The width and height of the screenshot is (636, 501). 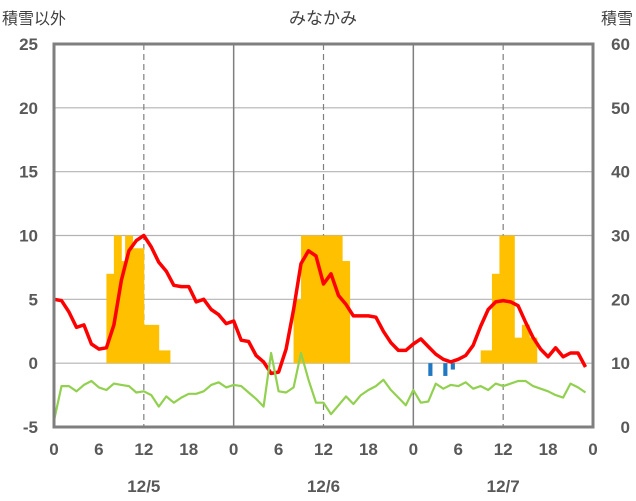 I want to click on y-left-tick-label: 10, so click(x=28, y=236).